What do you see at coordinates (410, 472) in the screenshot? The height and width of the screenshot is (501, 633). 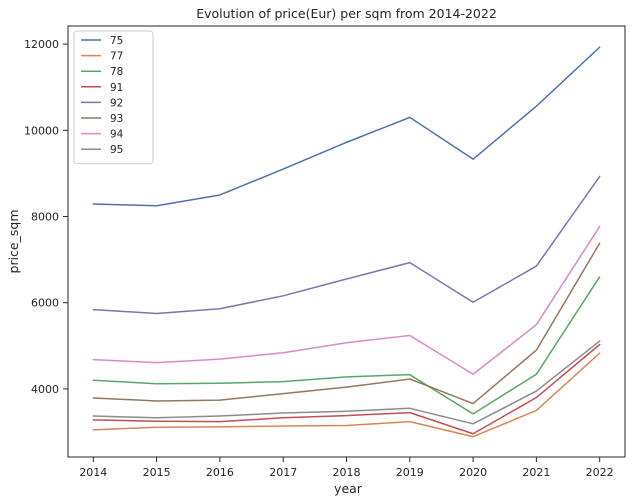 I see `x-tick-label: 2019` at bounding box center [410, 472].